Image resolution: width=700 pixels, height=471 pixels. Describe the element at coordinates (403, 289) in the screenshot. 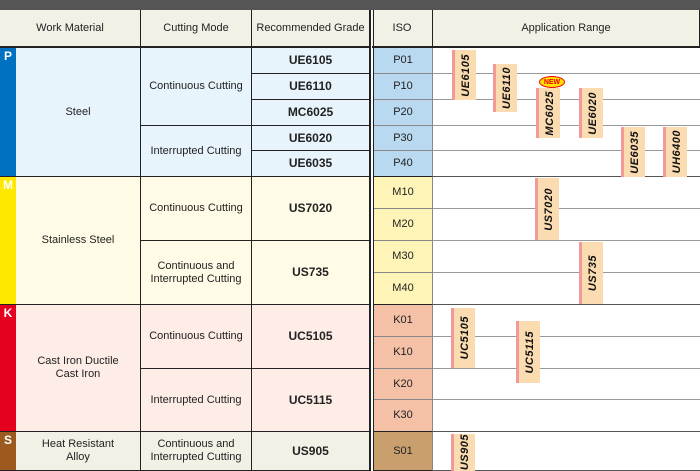

I see `iso-code: M40` at that location.